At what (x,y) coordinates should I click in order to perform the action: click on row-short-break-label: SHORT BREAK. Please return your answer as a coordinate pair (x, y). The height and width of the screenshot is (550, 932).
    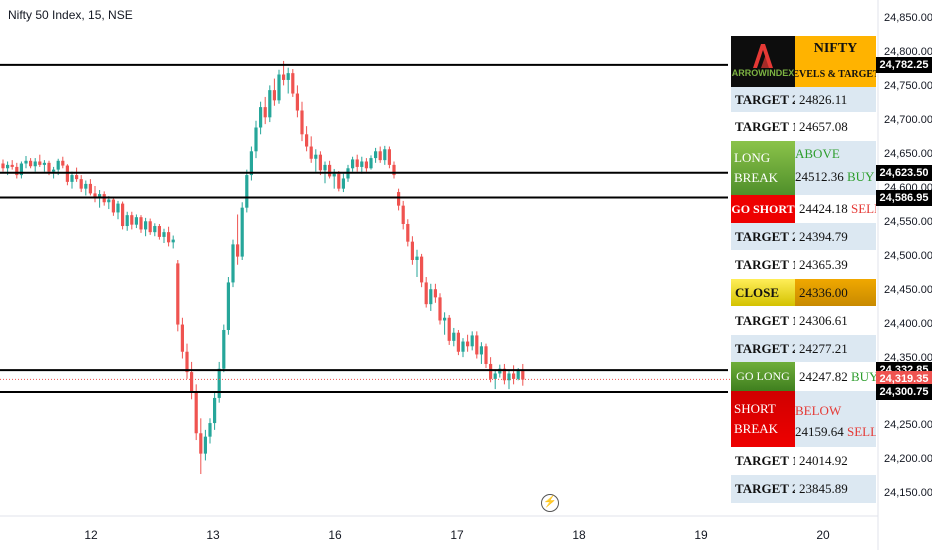
    Looking at the image, I should click on (763, 419).